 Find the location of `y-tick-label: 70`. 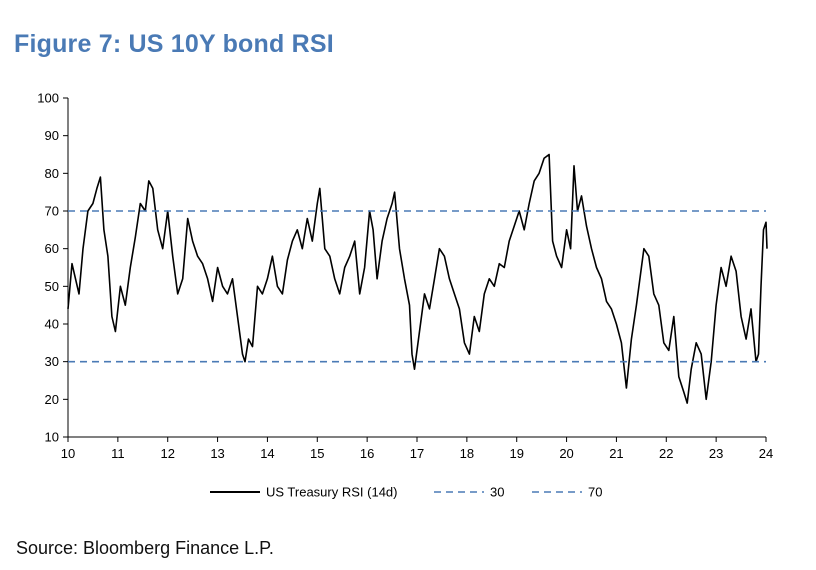

y-tick-label: 70 is located at coordinates (52, 211).